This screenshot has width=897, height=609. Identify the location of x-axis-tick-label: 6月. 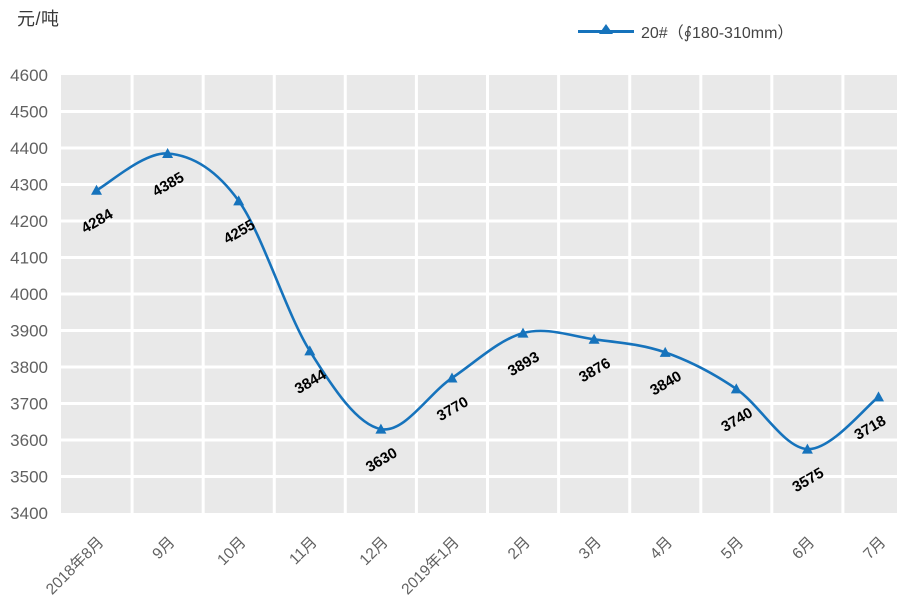
(803, 548).